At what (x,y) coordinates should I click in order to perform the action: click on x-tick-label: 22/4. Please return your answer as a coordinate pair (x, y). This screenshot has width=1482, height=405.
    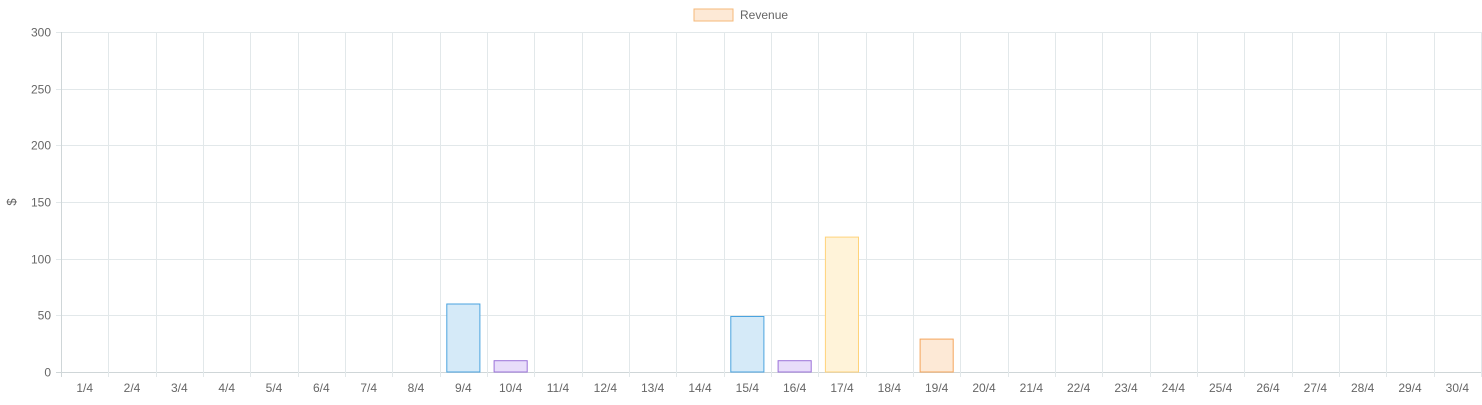
    Looking at the image, I should click on (1079, 388).